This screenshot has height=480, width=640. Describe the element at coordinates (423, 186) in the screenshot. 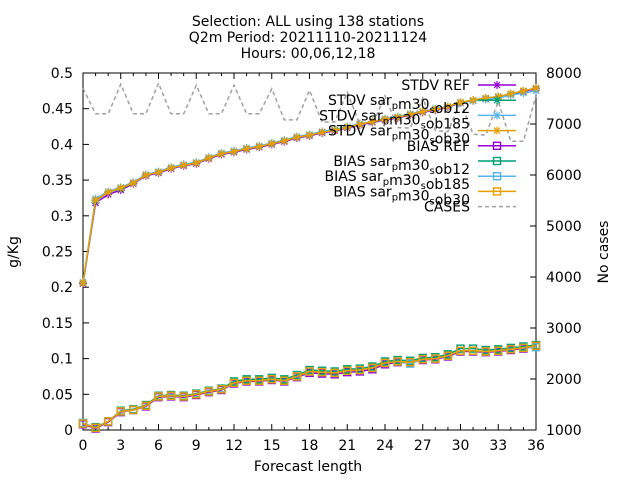

I see `legend-subscript: s` at that location.